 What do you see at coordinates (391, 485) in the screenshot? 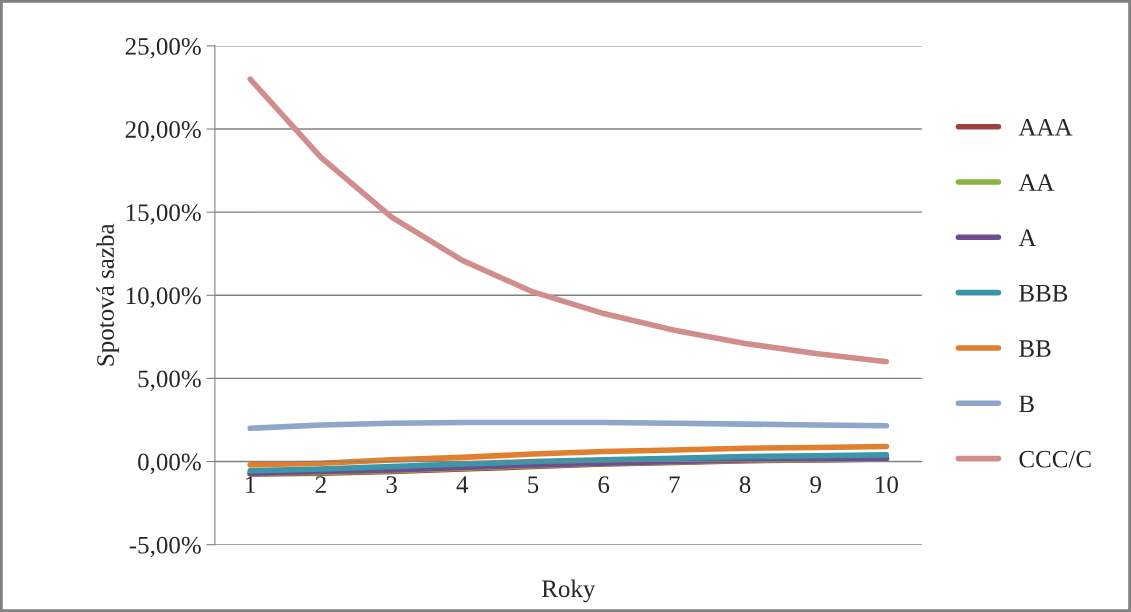
I see `x-tick-label: 3` at bounding box center [391, 485].